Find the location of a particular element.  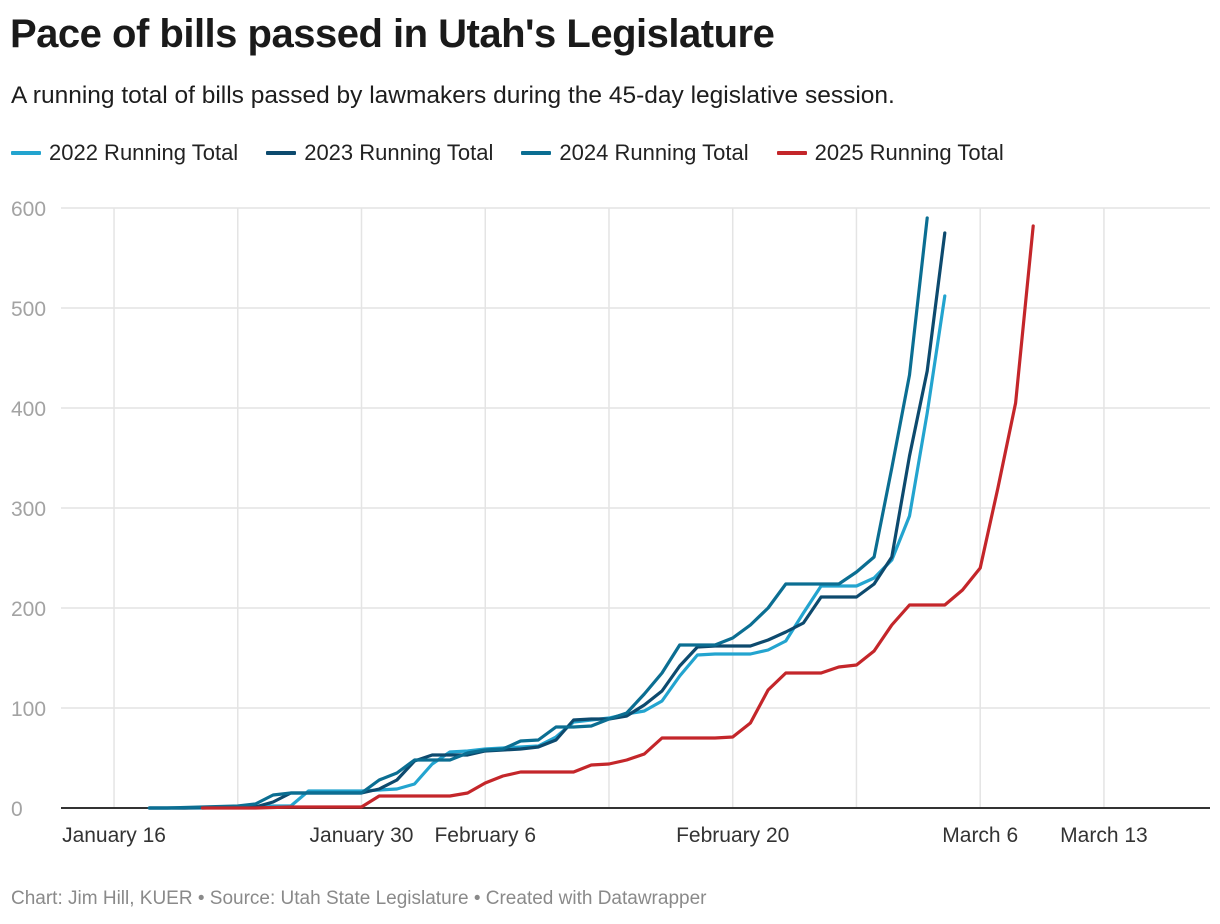

legend-swatch-2024 is located at coordinates (536, 153).